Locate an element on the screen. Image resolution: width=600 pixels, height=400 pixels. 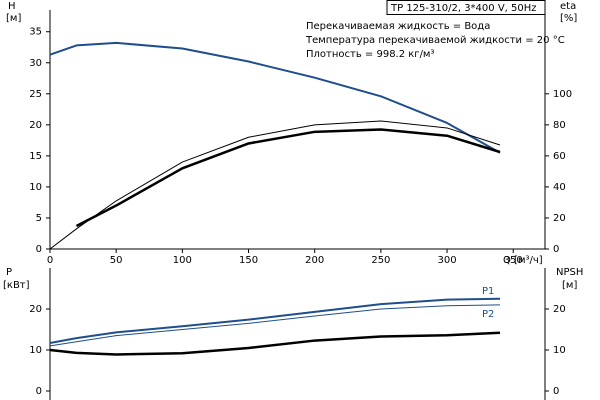
y-tick-label: 15 is located at coordinates (35, 156).